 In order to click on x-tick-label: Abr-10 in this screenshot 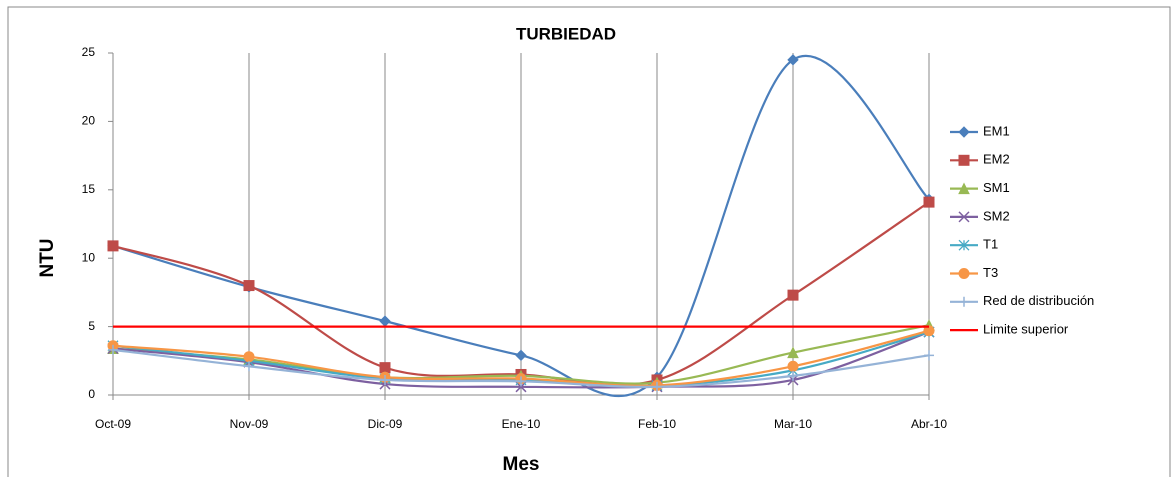, I will do `click(929, 424)`.